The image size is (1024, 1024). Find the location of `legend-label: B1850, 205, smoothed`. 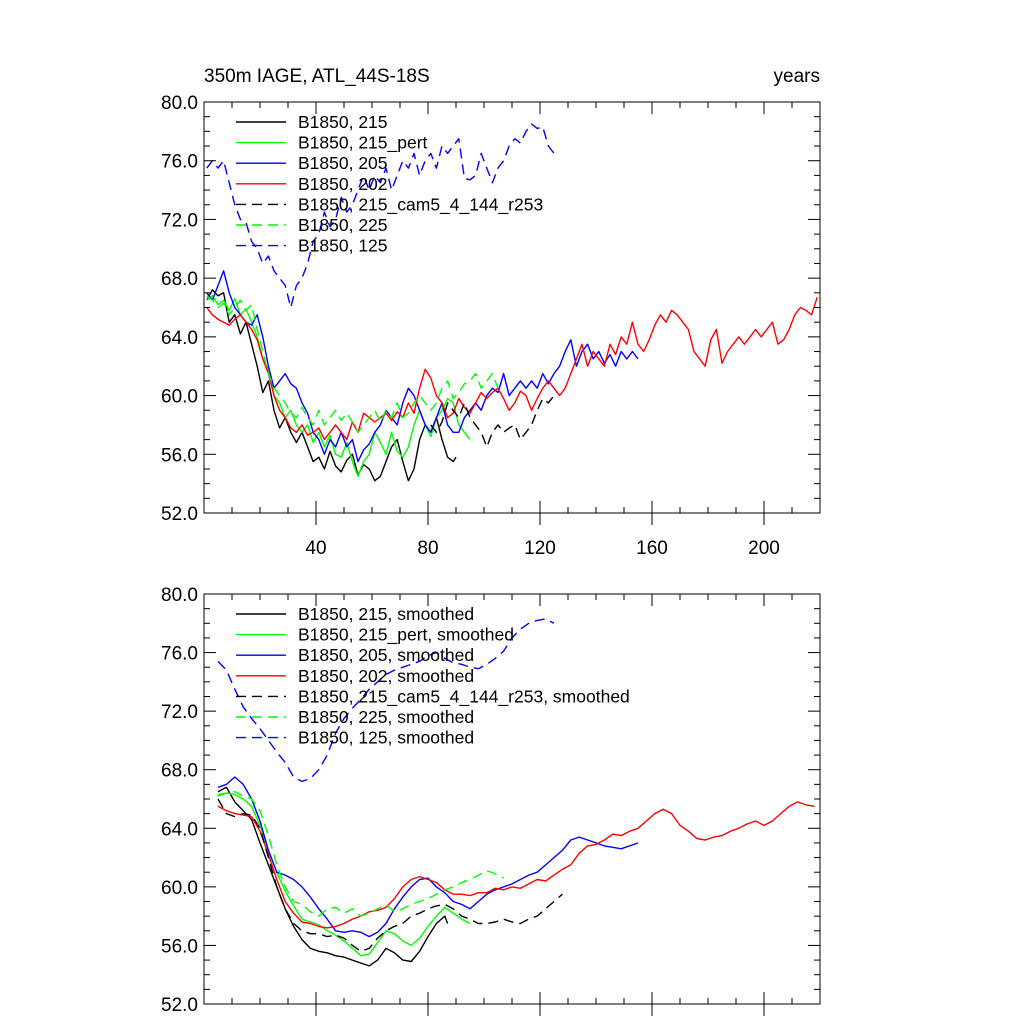

legend-label: B1850, 205, smoothed is located at coordinates (386, 655).